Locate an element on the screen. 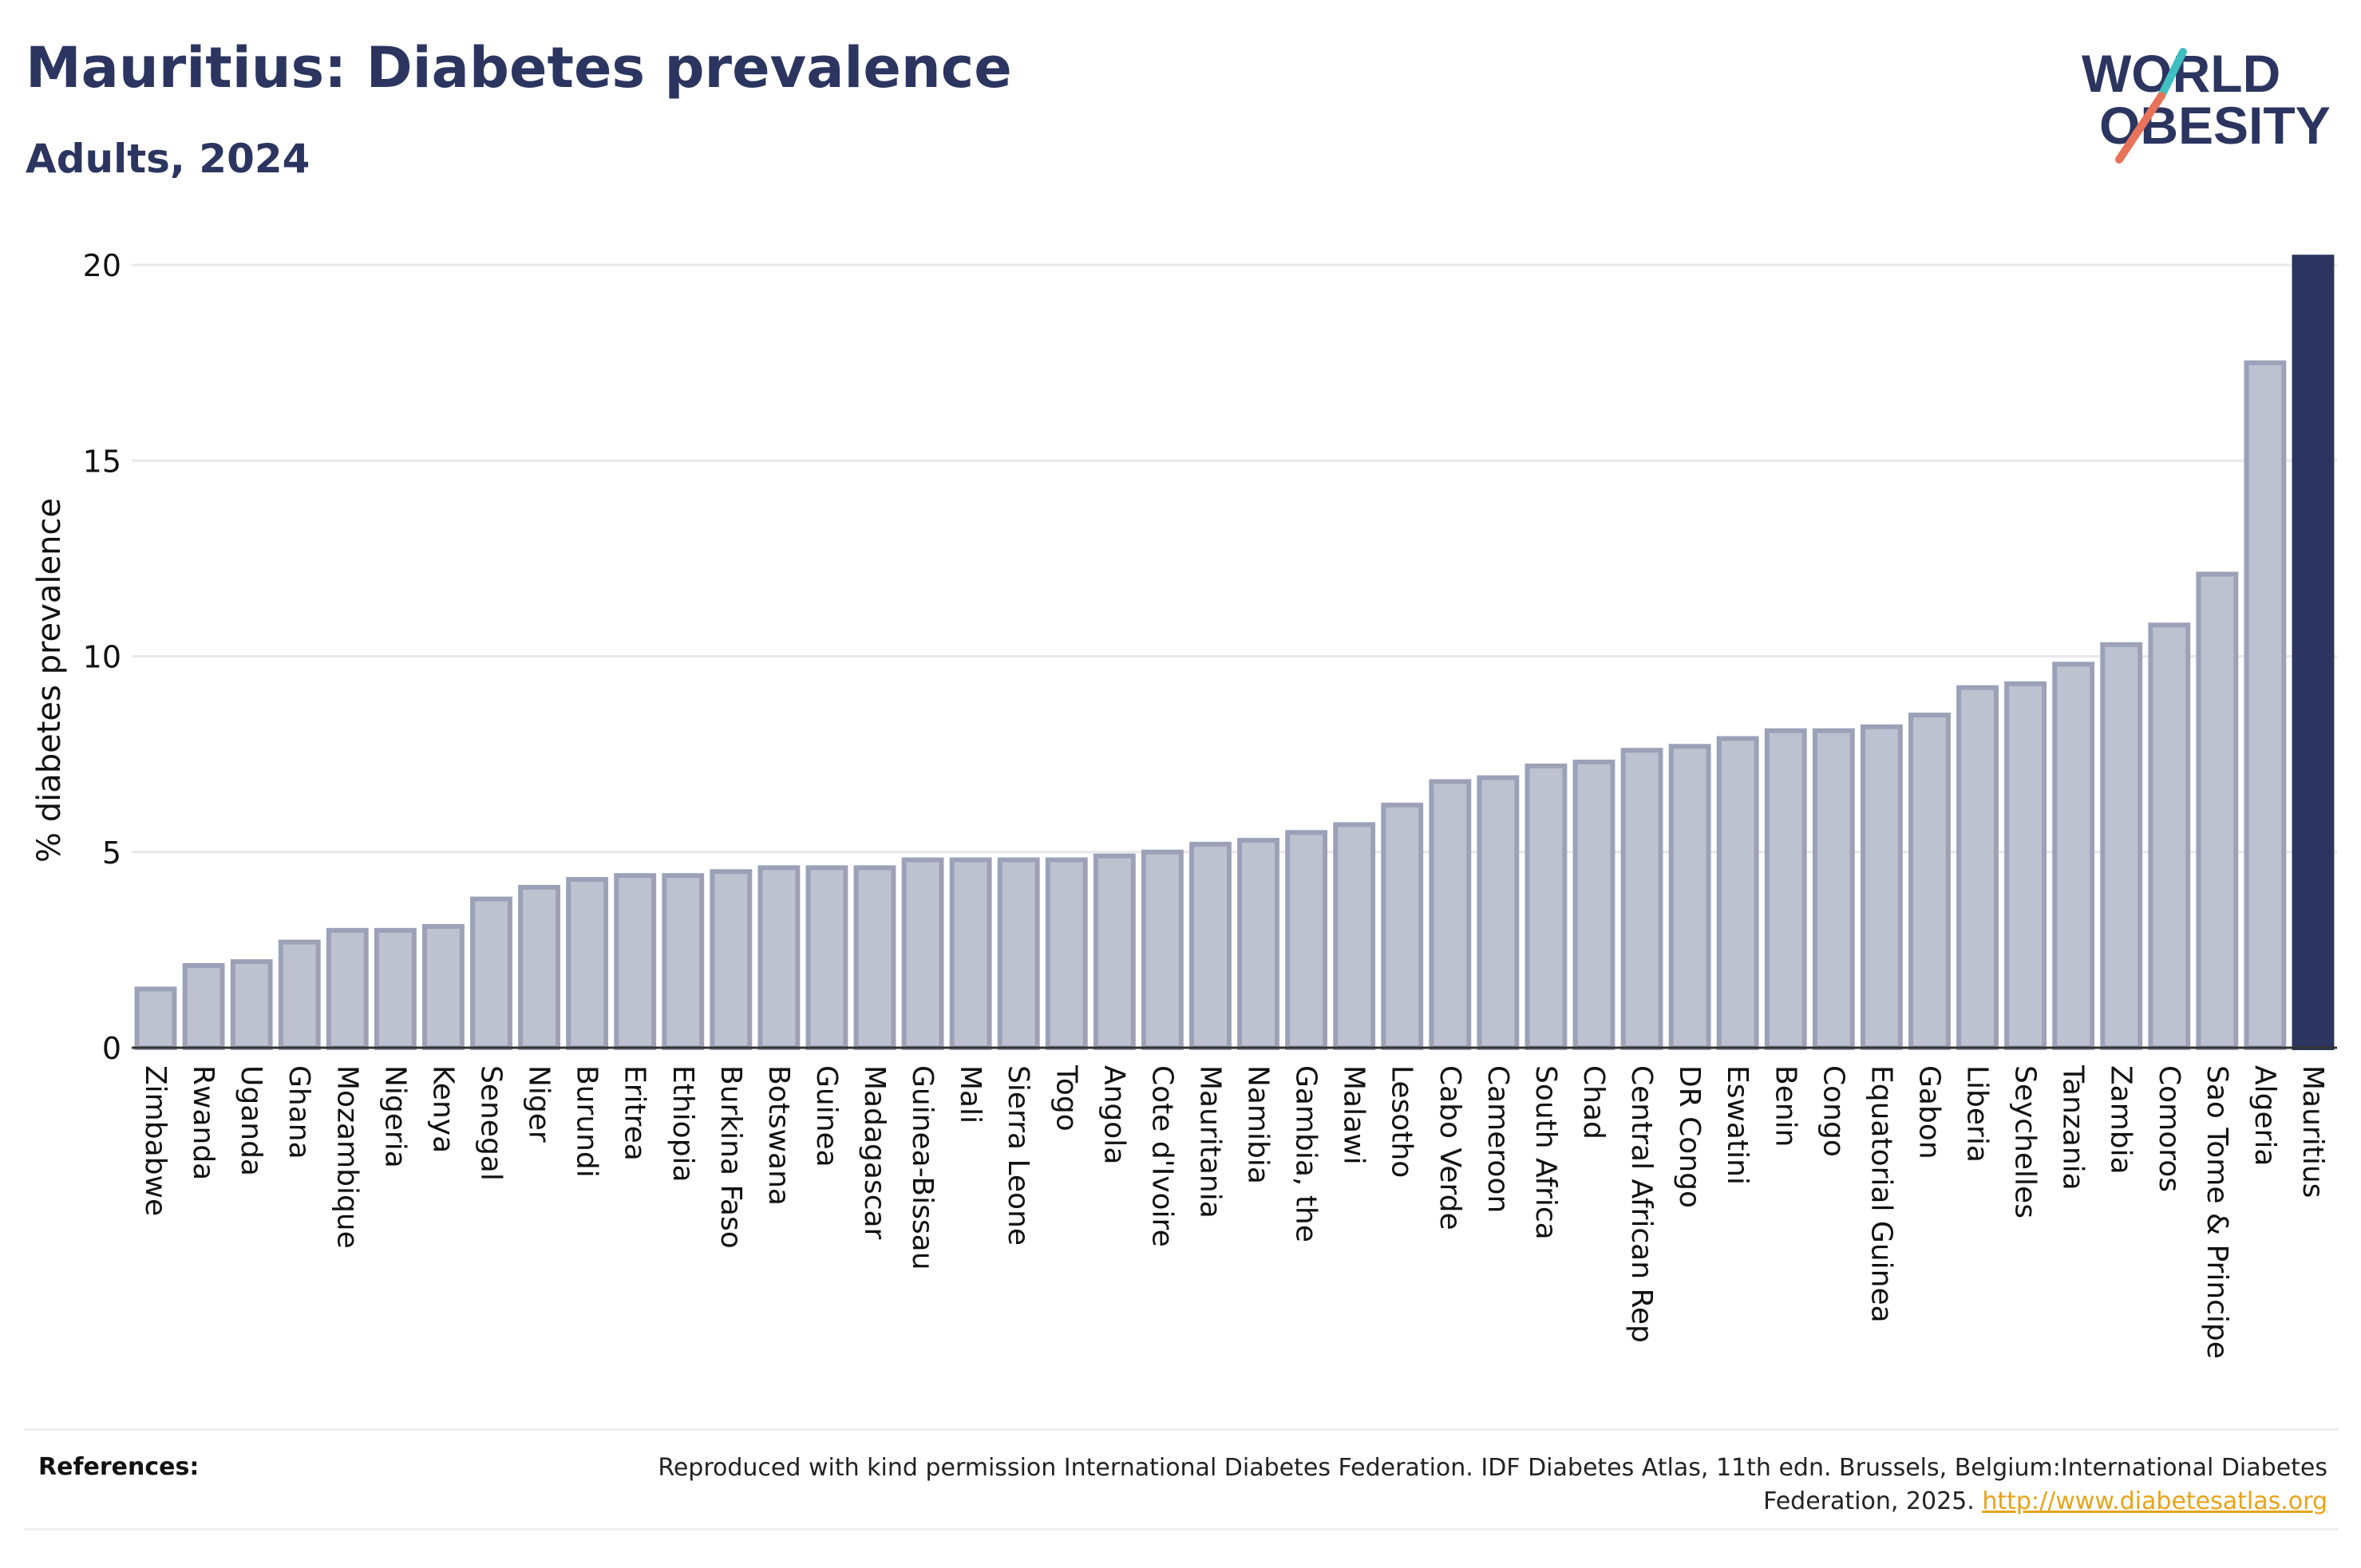  page-subtitle: Adults, 2024 is located at coordinates (168, 159).